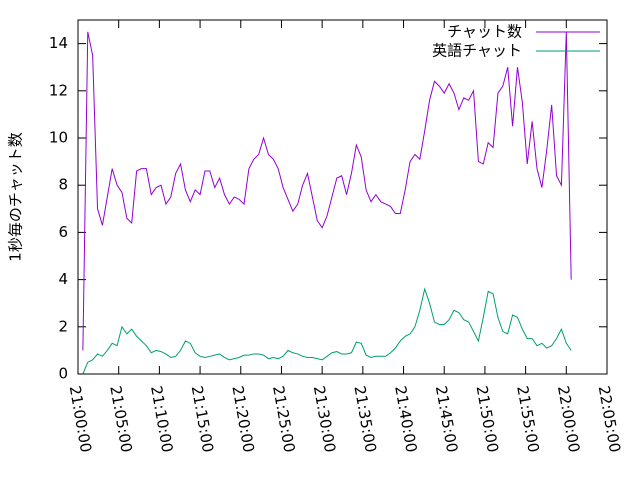  Describe the element at coordinates (63, 232) in the screenshot. I see `y-tick-label: 6` at that location.